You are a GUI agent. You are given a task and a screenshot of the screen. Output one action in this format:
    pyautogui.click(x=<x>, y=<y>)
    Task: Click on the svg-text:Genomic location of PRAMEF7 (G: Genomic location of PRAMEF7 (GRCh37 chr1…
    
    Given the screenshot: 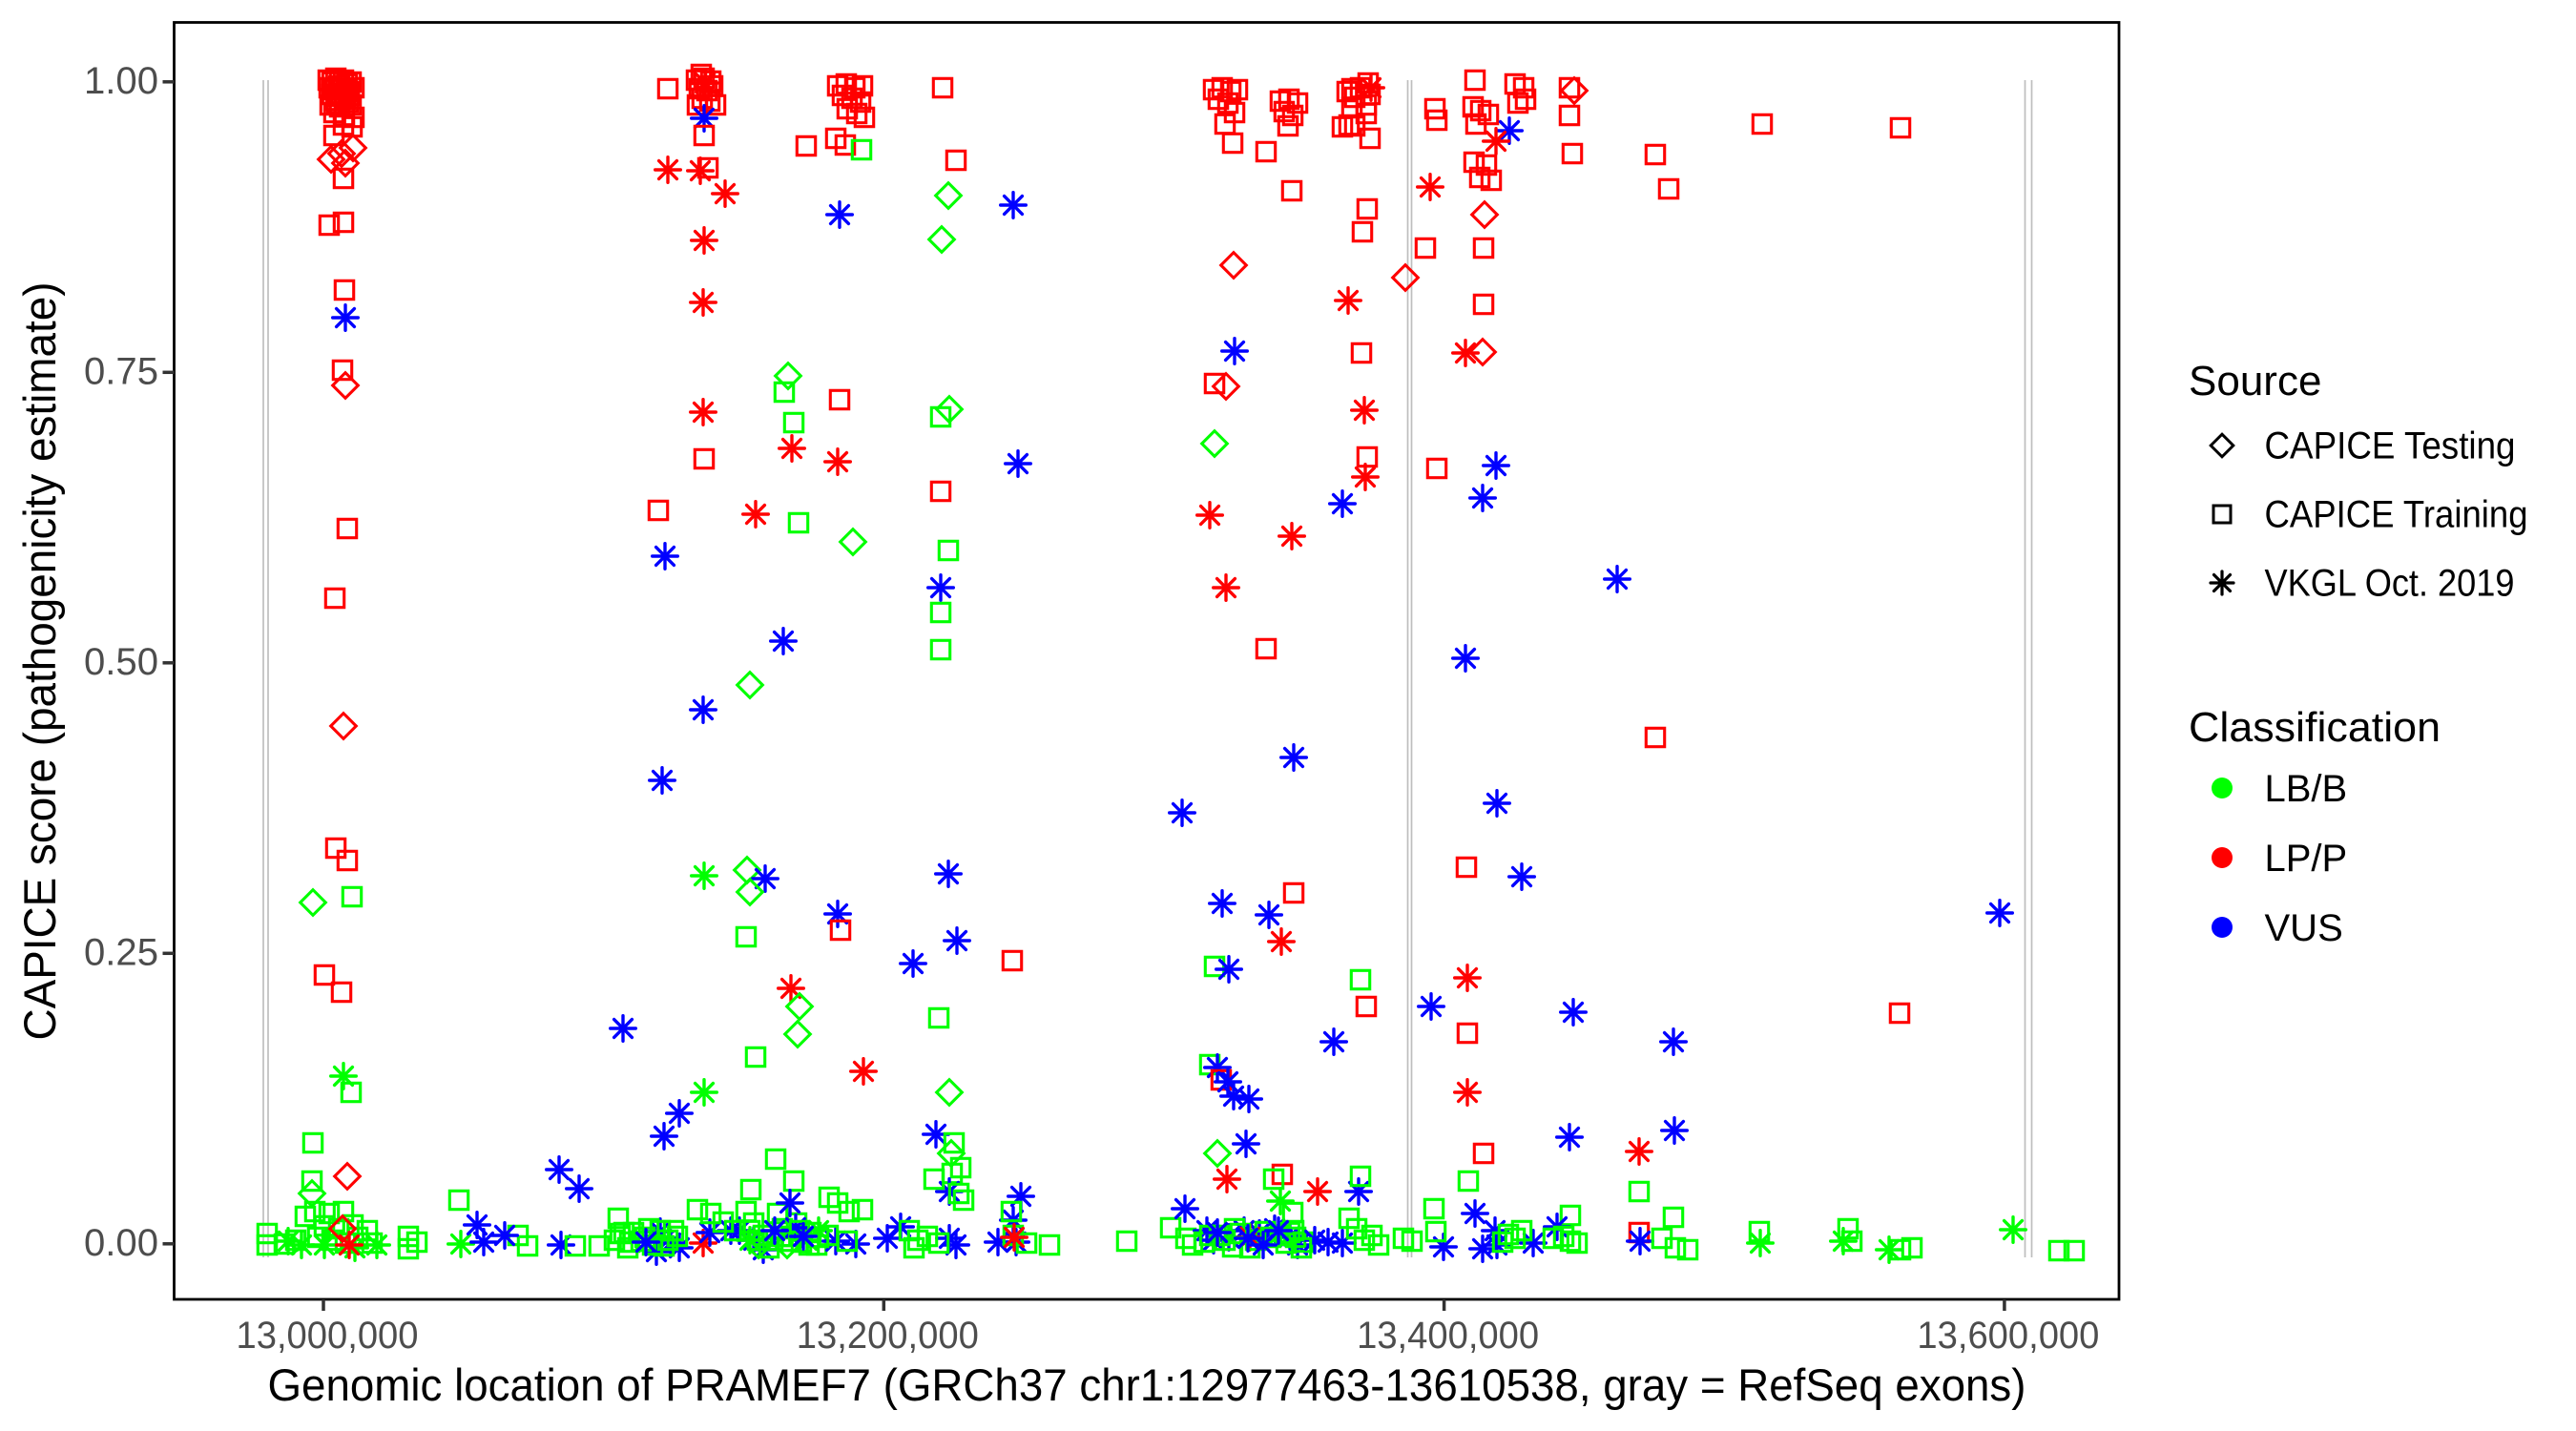 What is the action you would take?
    pyautogui.click(x=1147, y=1384)
    